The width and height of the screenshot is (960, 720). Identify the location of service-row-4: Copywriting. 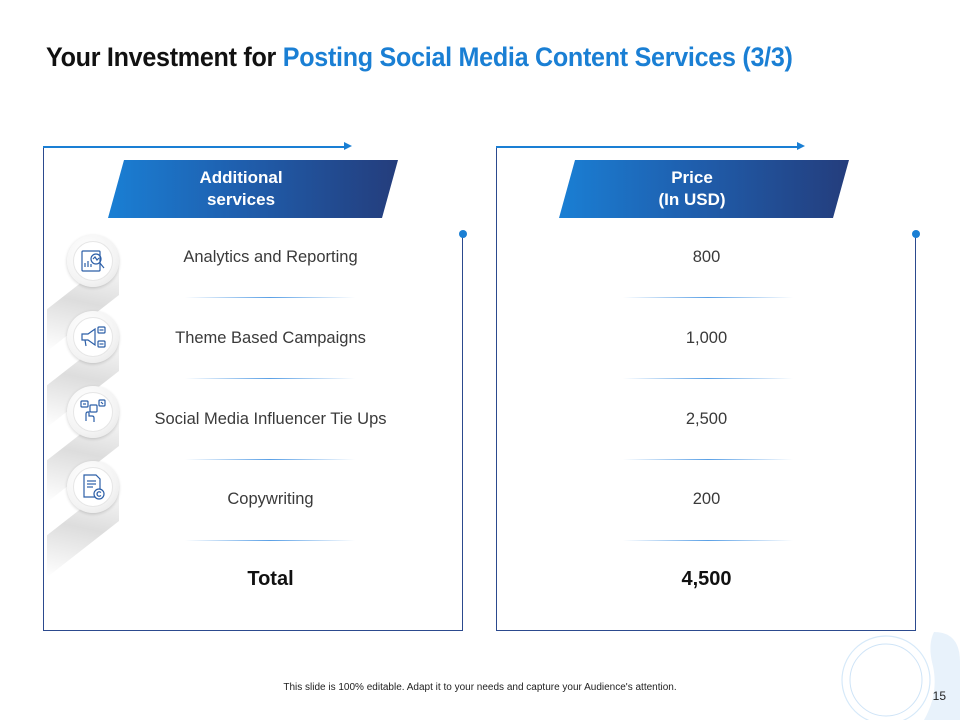
(270, 499).